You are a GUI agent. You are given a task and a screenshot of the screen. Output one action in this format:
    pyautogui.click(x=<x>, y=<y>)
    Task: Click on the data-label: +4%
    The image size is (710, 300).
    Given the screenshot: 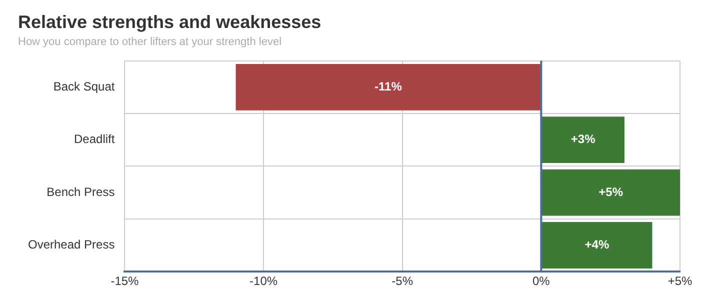 What is the action you would take?
    pyautogui.click(x=597, y=245)
    